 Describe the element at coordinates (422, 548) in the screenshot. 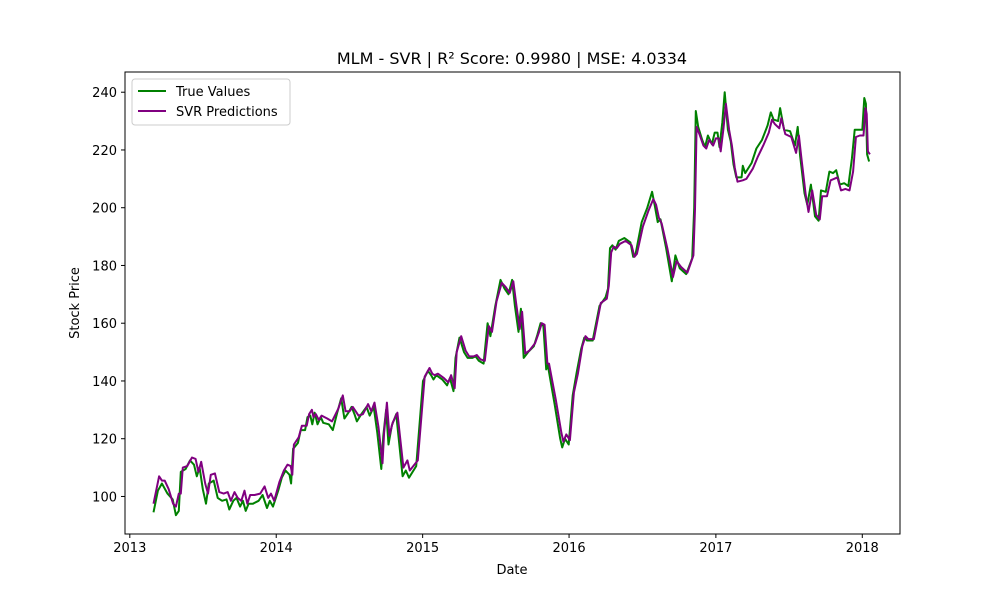

I see `x-tick-label: 2015` at that location.